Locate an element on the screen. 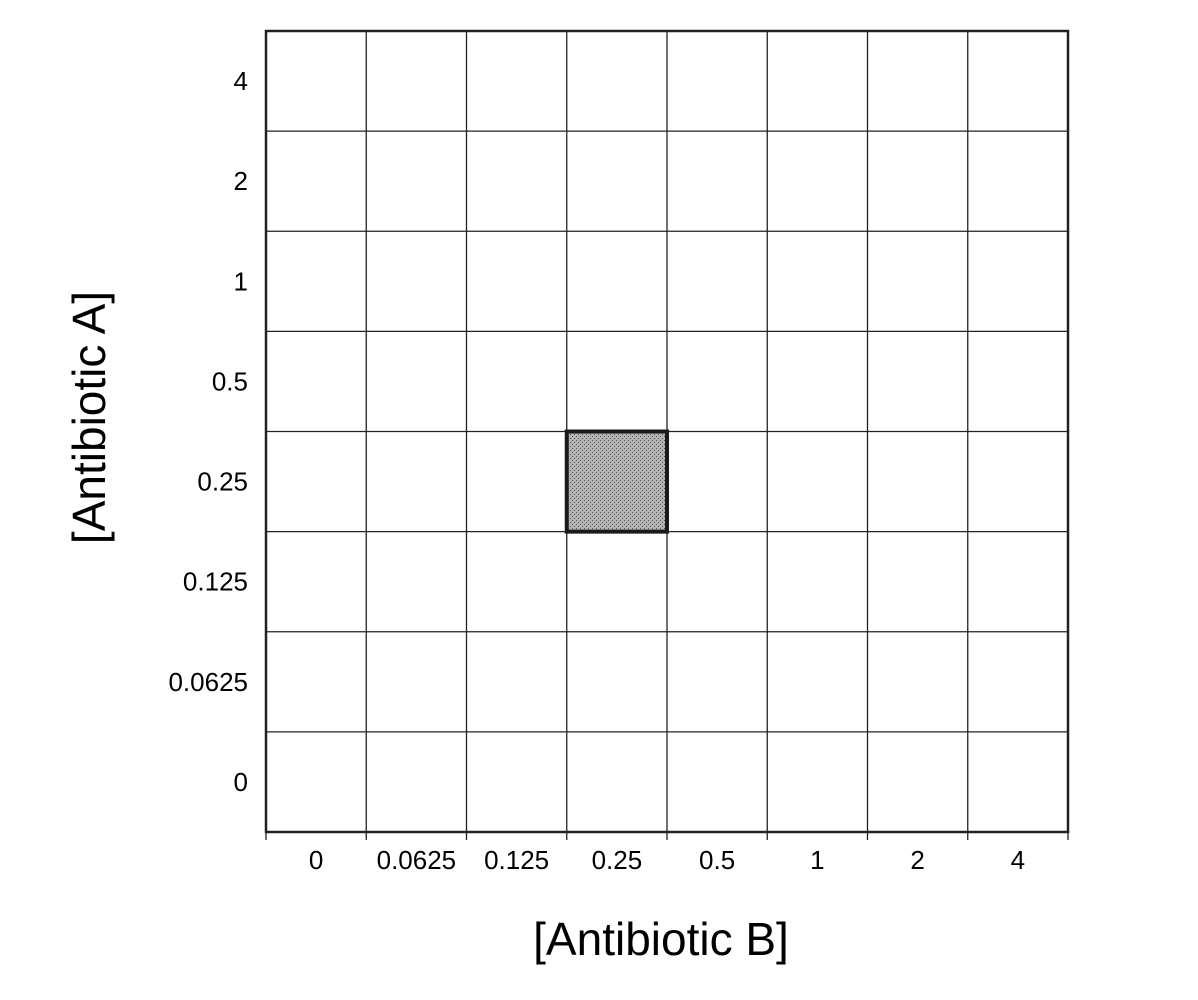  highlighted-cells is located at coordinates (616, 481).